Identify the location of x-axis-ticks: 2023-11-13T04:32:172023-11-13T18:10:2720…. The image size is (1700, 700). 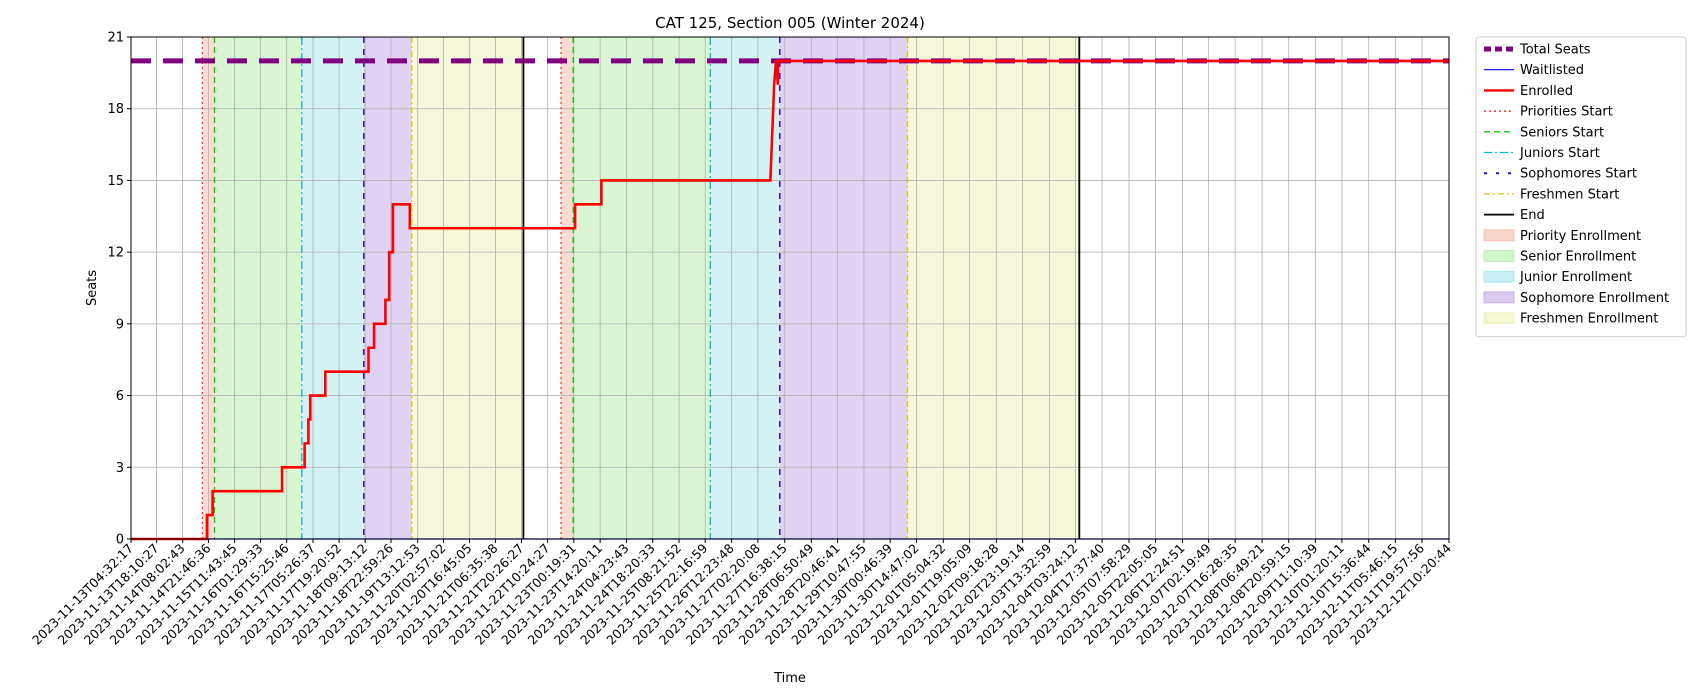
(741, 593).